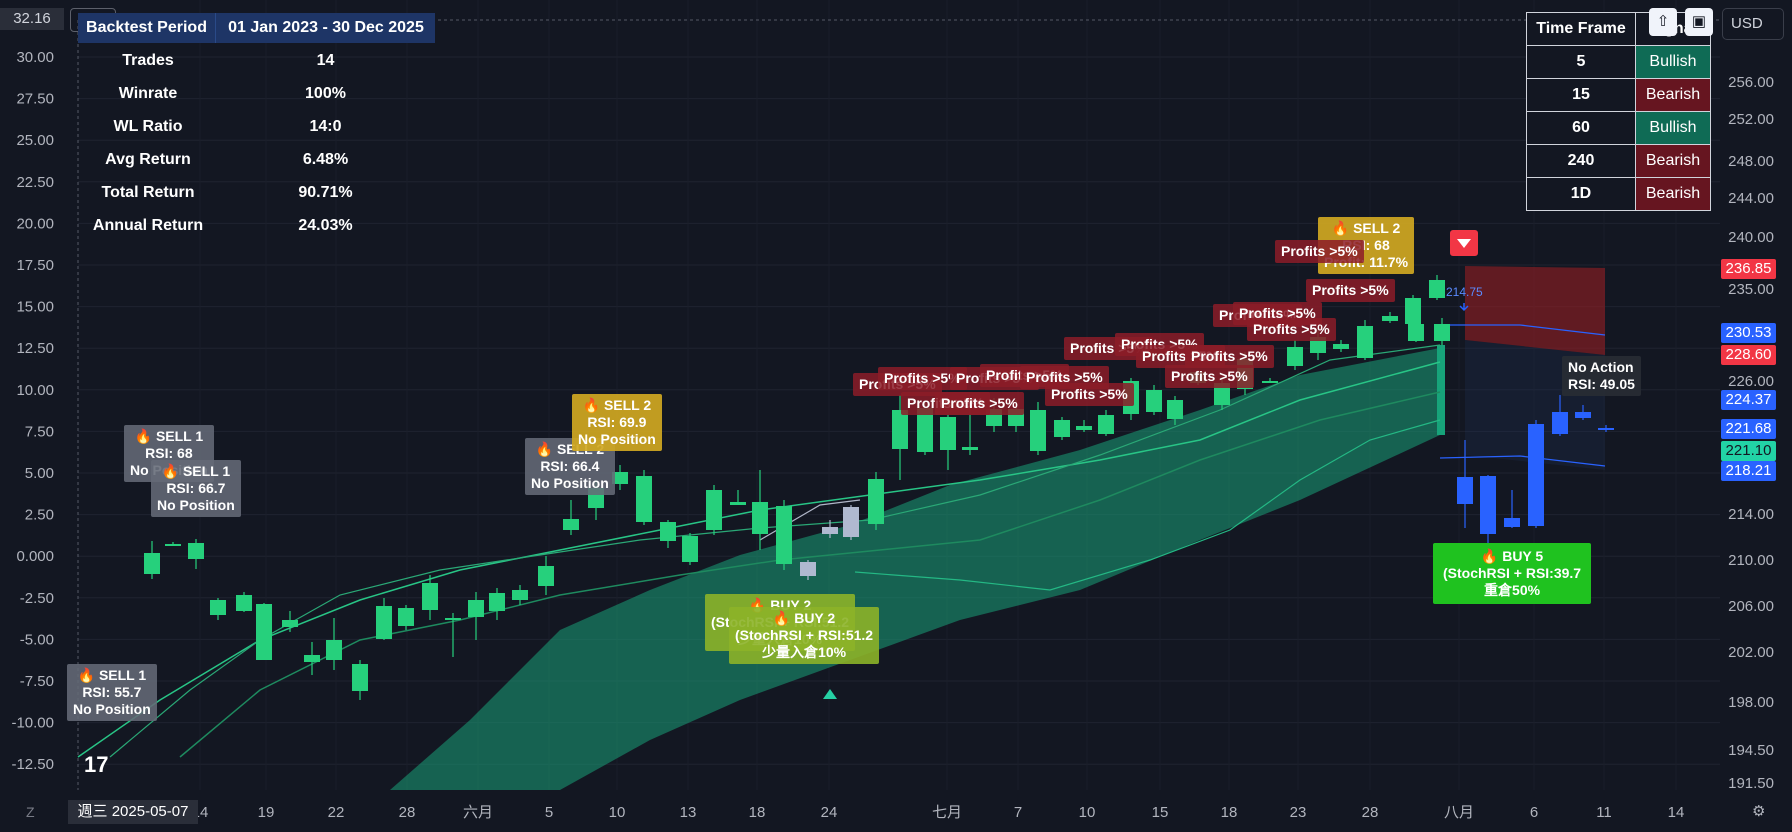 This screenshot has width=1792, height=832. I want to click on cloud-edge, so click(1441, 390).